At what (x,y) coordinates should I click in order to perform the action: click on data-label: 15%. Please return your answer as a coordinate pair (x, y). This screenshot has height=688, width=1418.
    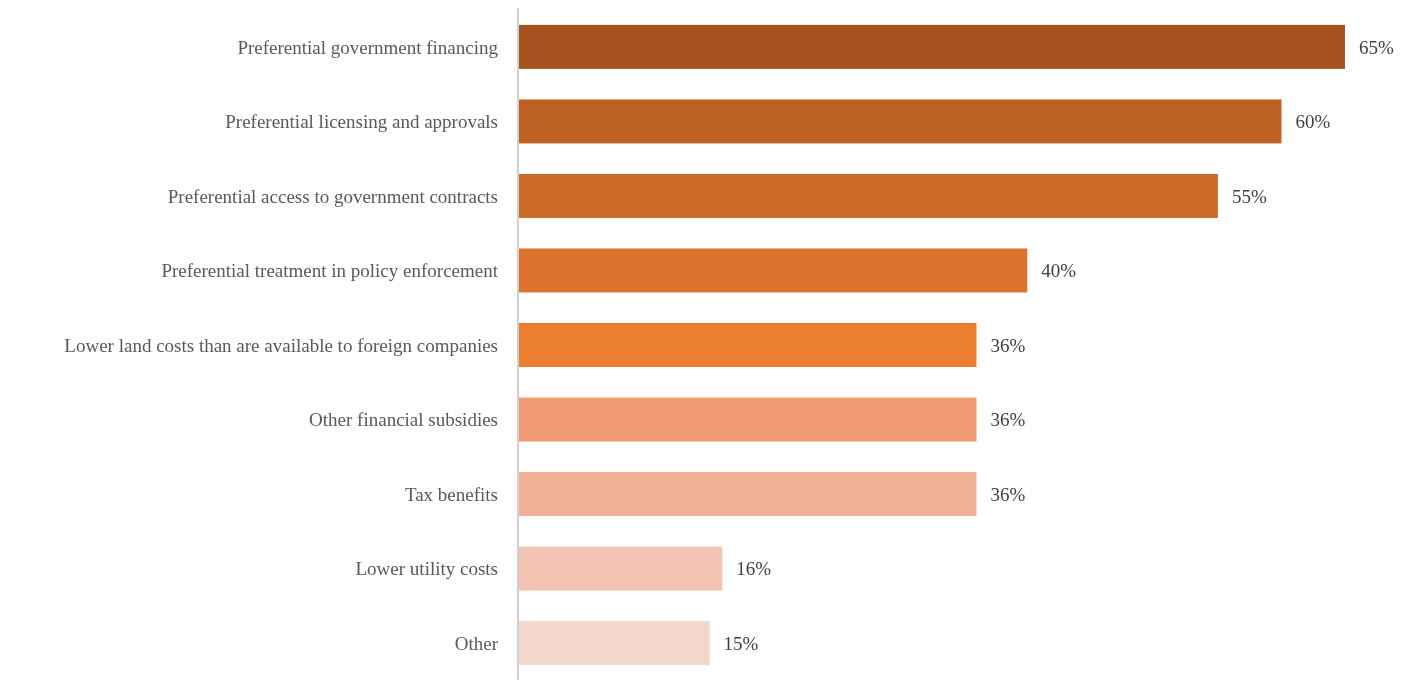
    Looking at the image, I should click on (741, 643).